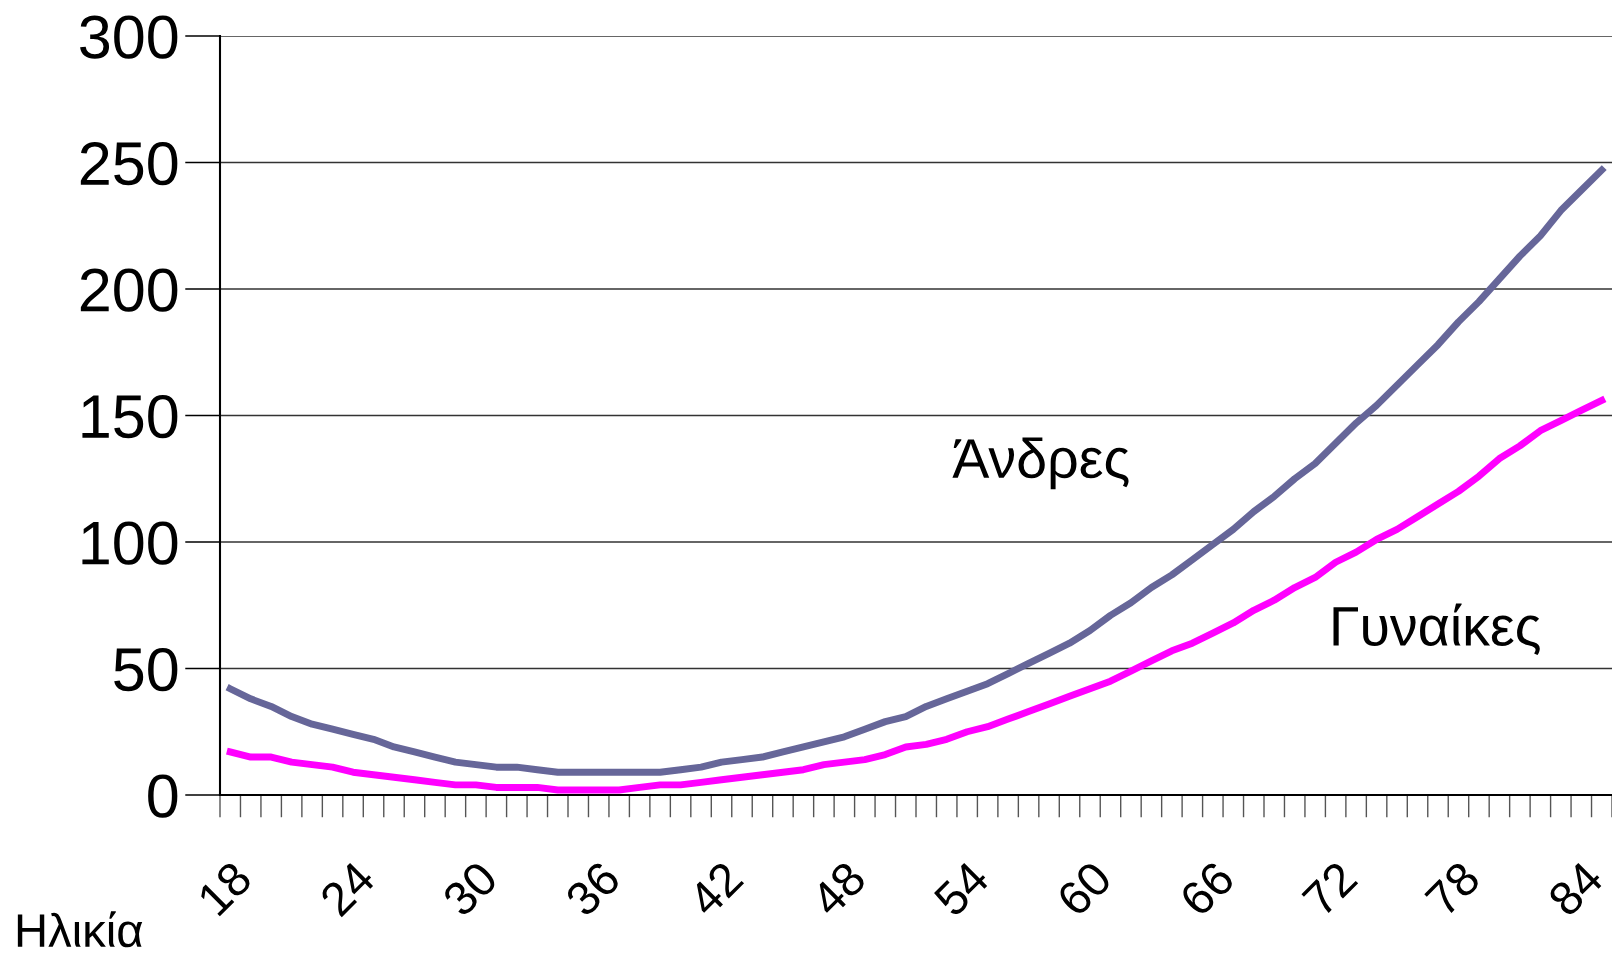  What do you see at coordinates (1207, 888) in the screenshot?
I see `x-tick-label: 66` at bounding box center [1207, 888].